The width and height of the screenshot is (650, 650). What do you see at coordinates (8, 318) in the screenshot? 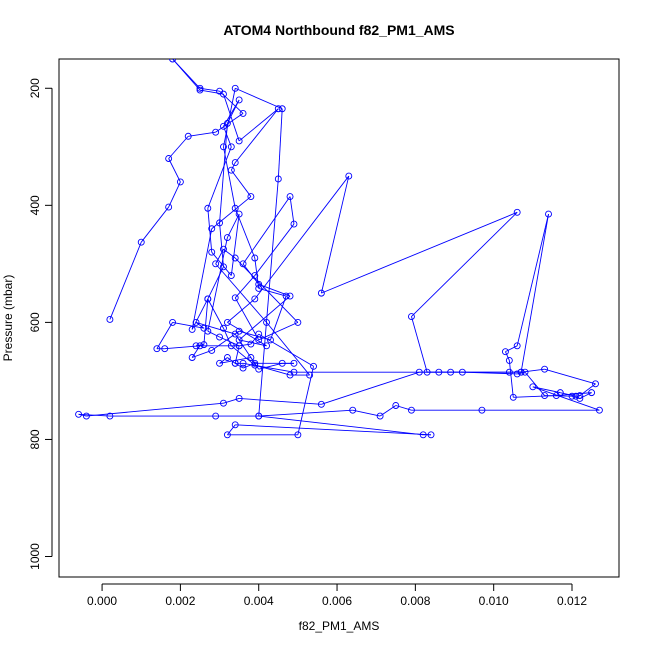
I see `y-axis-label: Pressure (mbar)` at bounding box center [8, 318].